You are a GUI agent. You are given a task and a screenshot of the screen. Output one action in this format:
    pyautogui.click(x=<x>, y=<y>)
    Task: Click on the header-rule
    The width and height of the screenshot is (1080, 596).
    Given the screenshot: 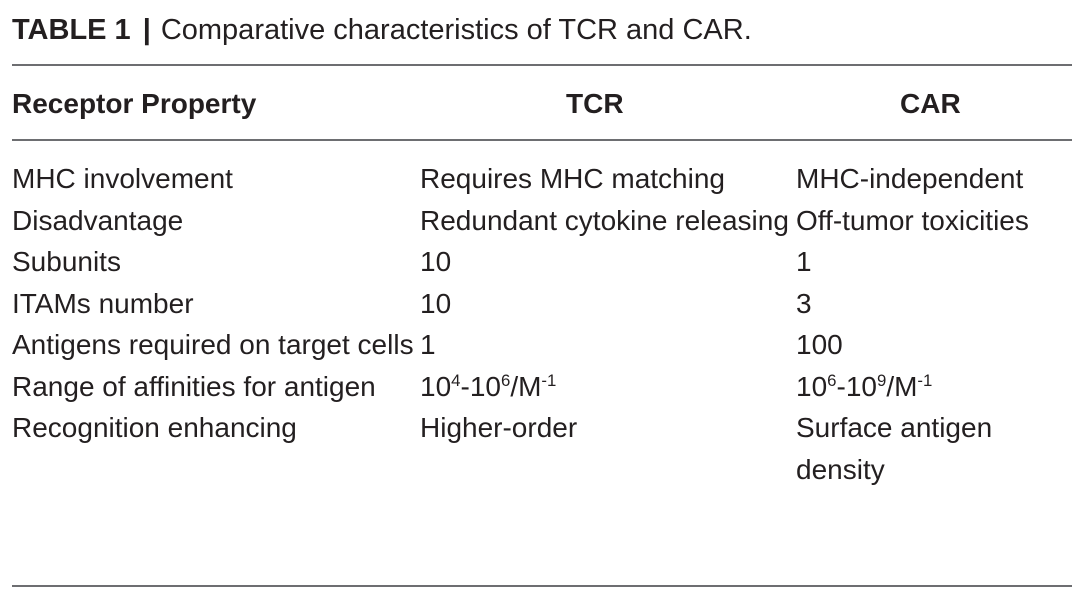 What is the action you would take?
    pyautogui.click(x=542, y=140)
    